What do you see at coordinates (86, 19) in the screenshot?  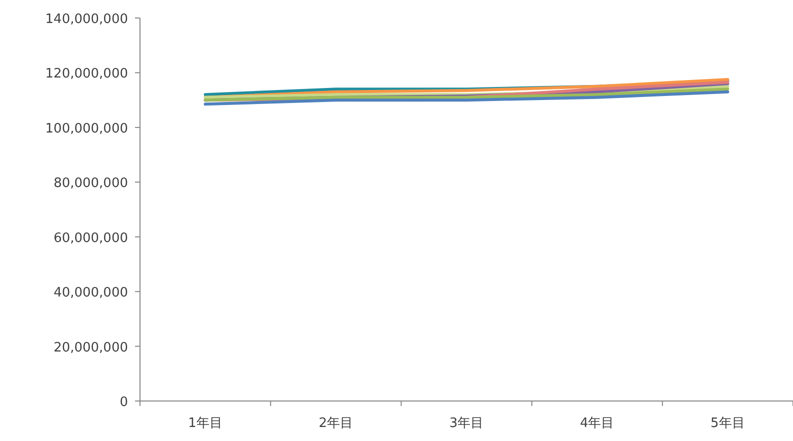 I see `y-tick-label: 140,000,000` at bounding box center [86, 19].